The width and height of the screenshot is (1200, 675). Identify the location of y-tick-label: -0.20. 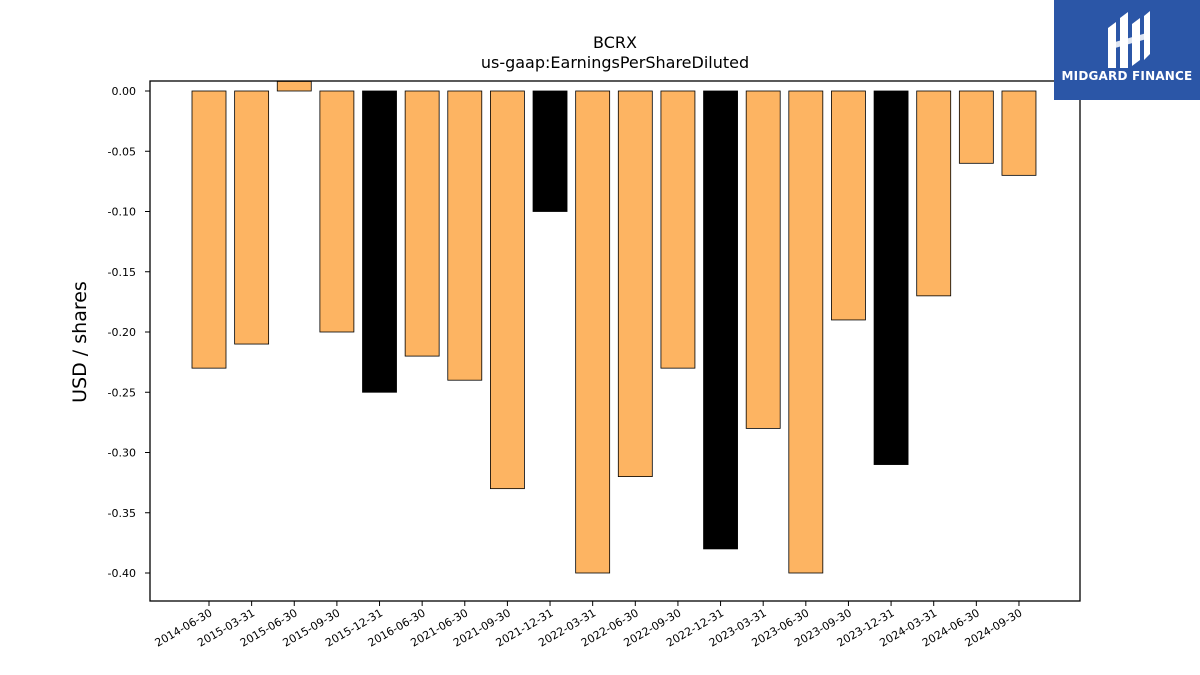
(122, 332).